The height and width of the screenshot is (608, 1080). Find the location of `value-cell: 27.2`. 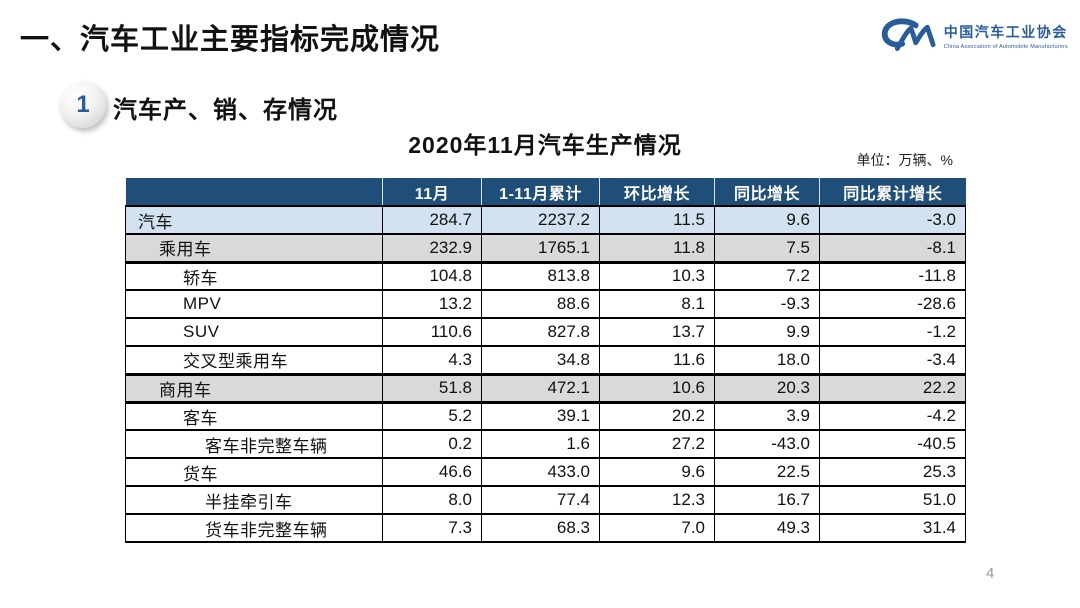

value-cell: 27.2 is located at coordinates (657, 444).